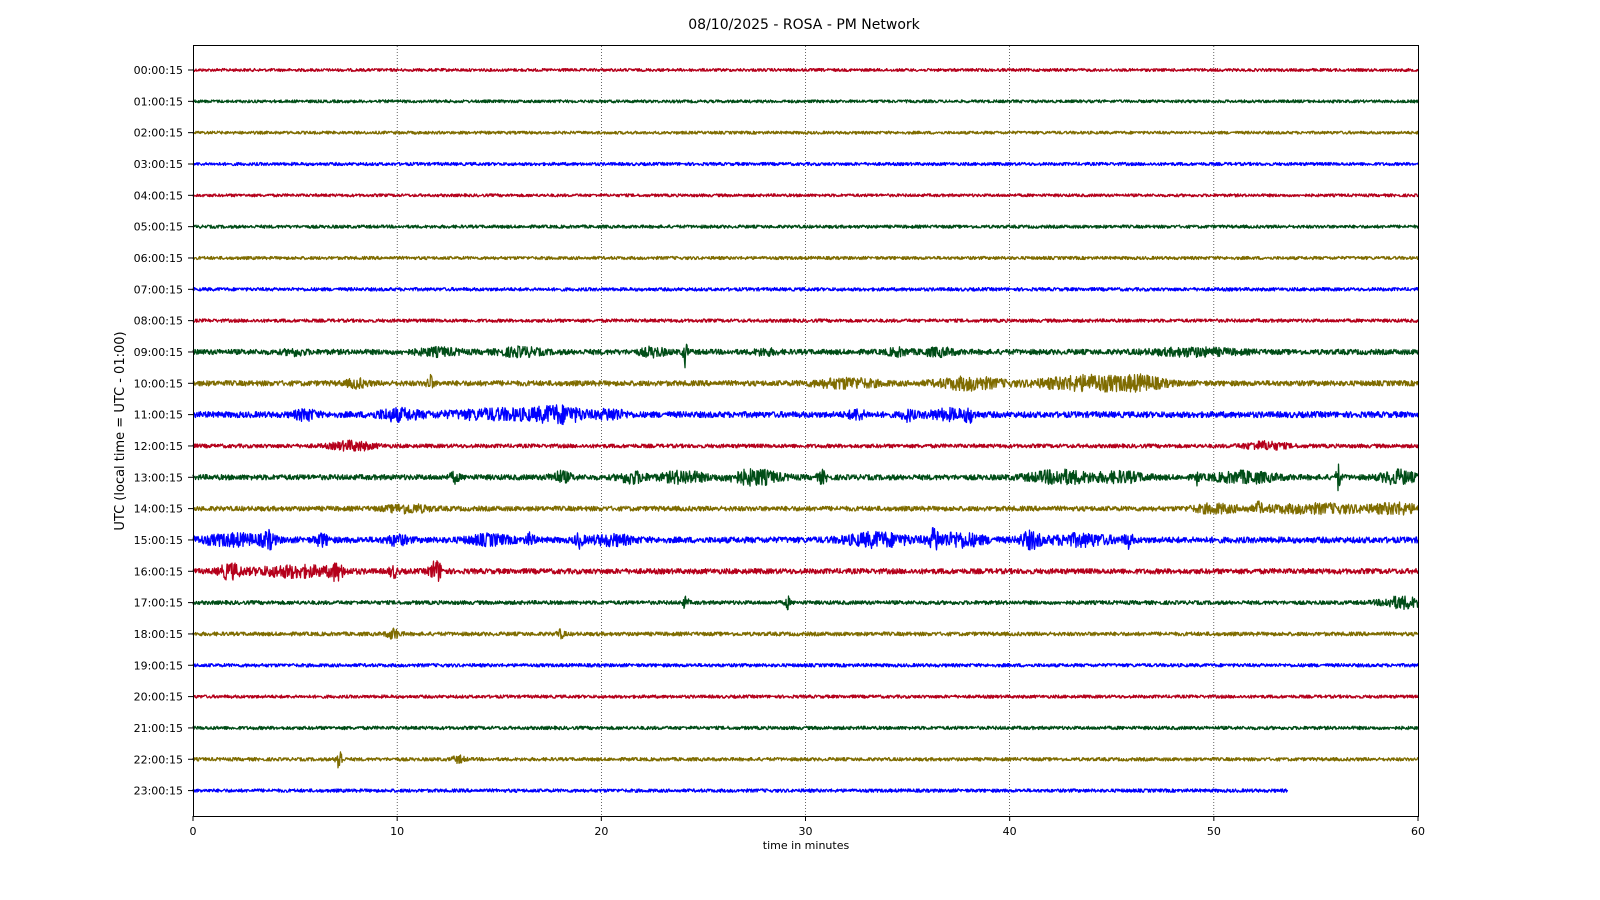  I want to click on y-tick-label-4: 04:00:15, so click(158, 195).